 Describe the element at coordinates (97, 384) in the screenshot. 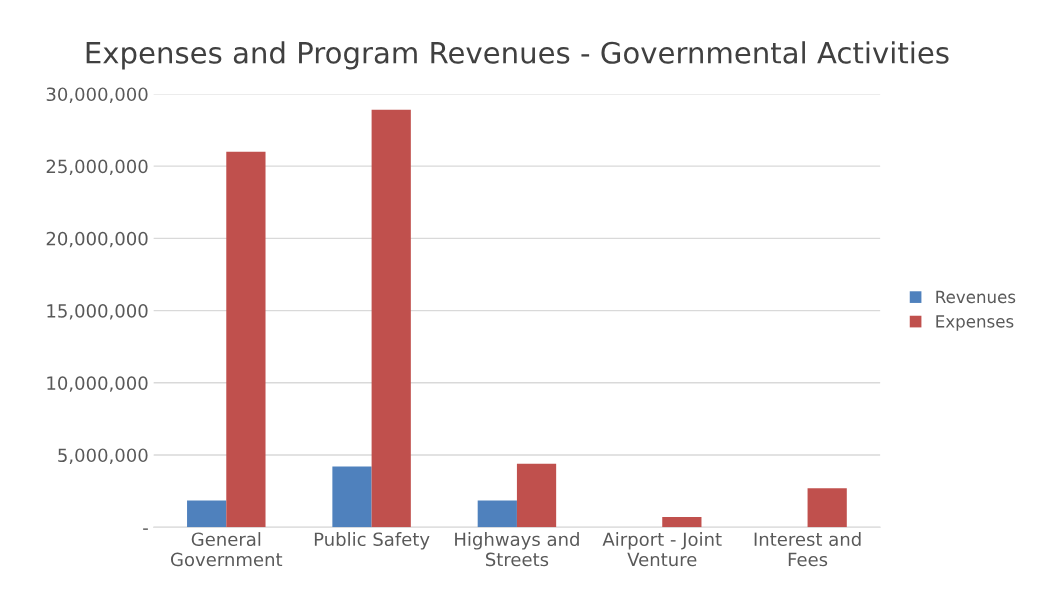

I see `y-tick-label: 10,000,000` at that location.